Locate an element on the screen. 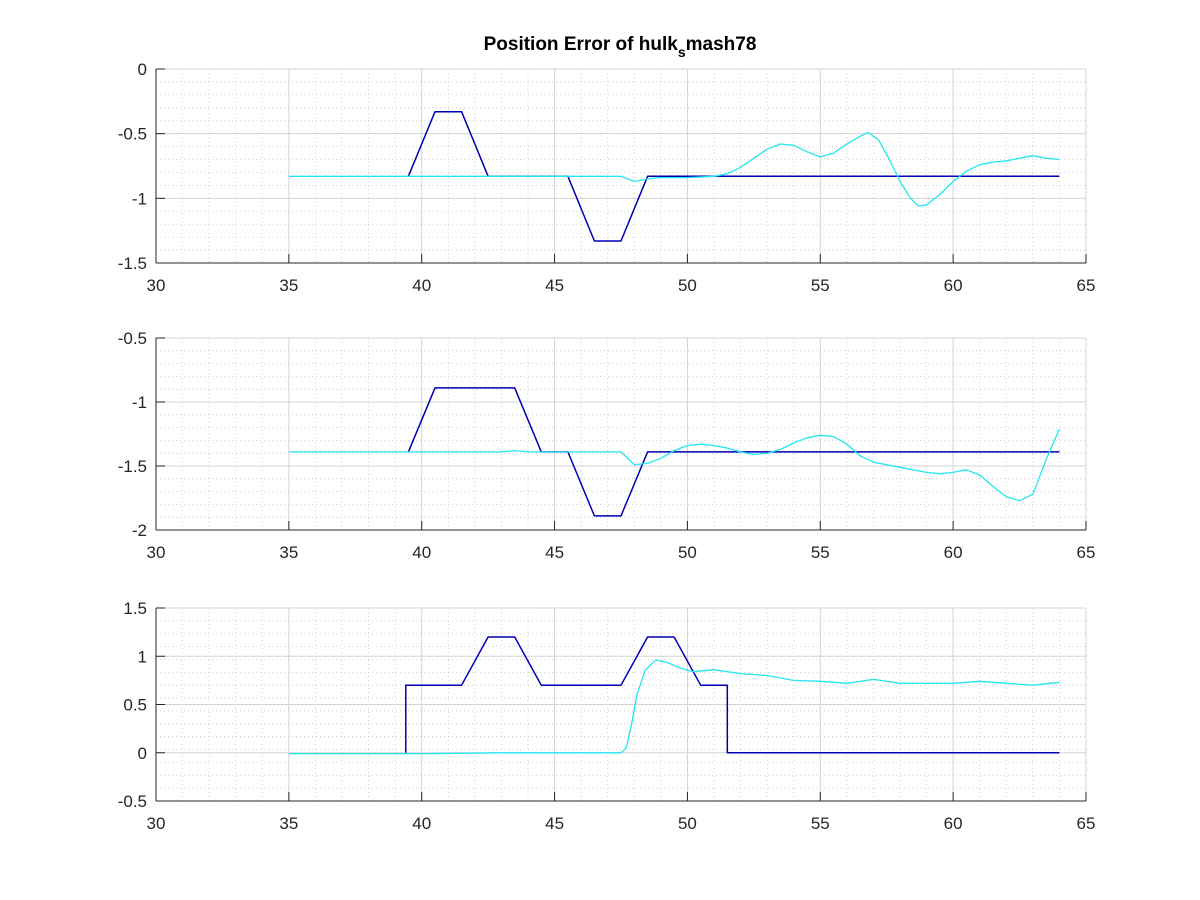 This screenshot has width=1200, height=900. chart-title: Position Error of hulksmash78 is located at coordinates (620, 47).